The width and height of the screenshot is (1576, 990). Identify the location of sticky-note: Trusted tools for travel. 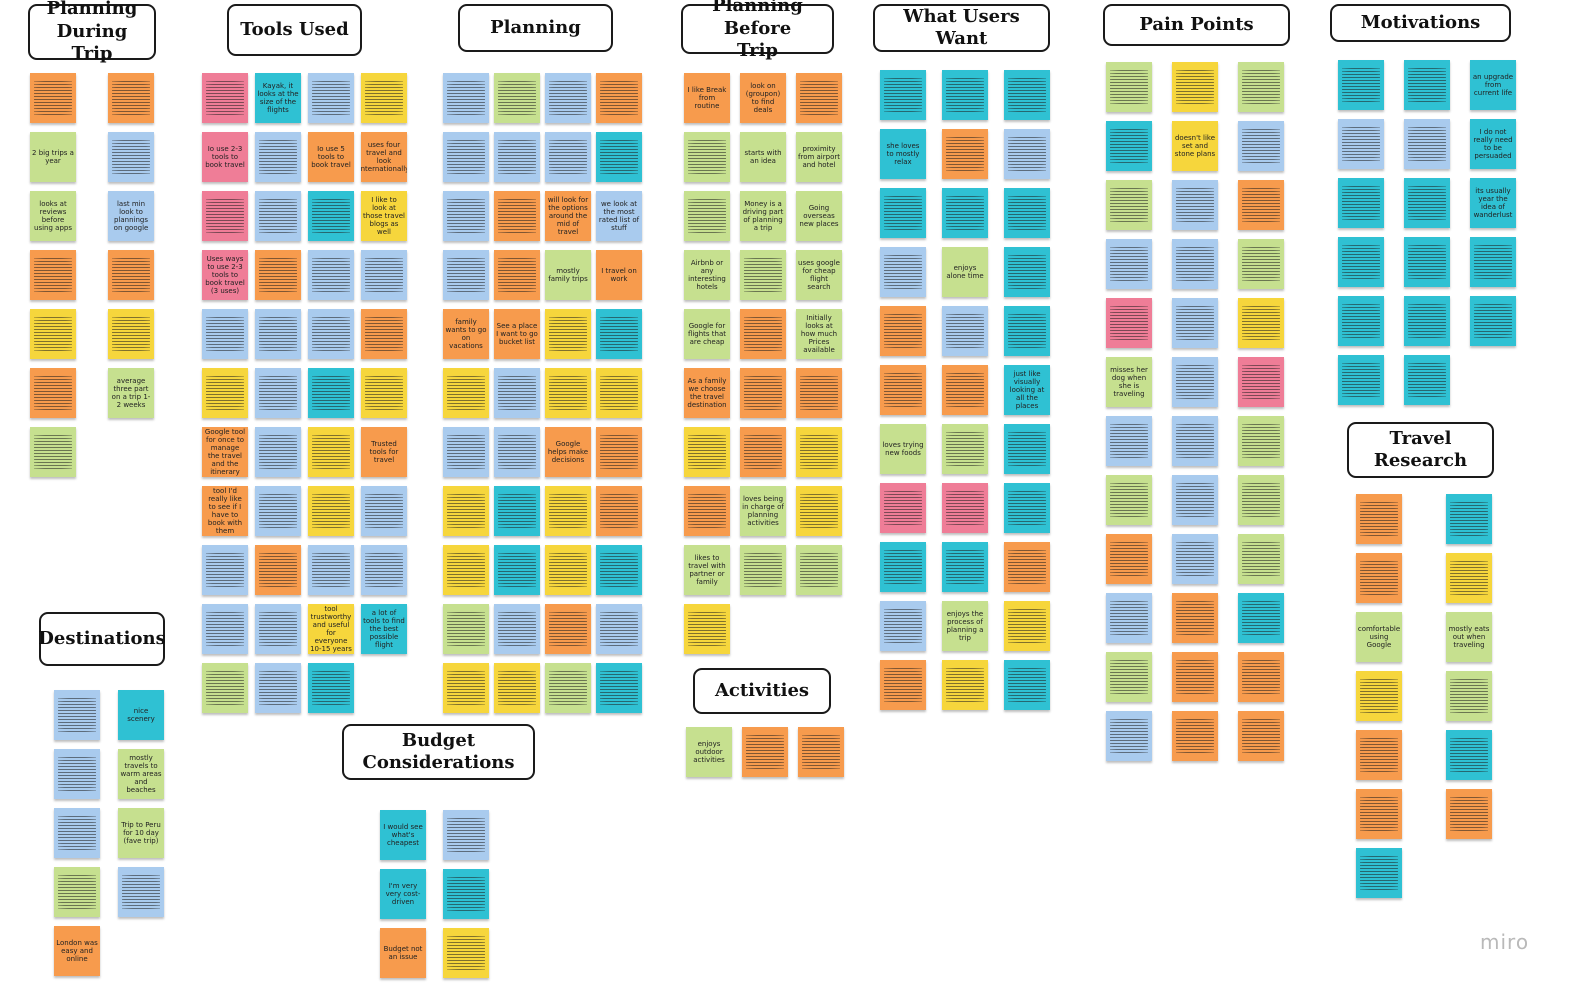
(384, 452).